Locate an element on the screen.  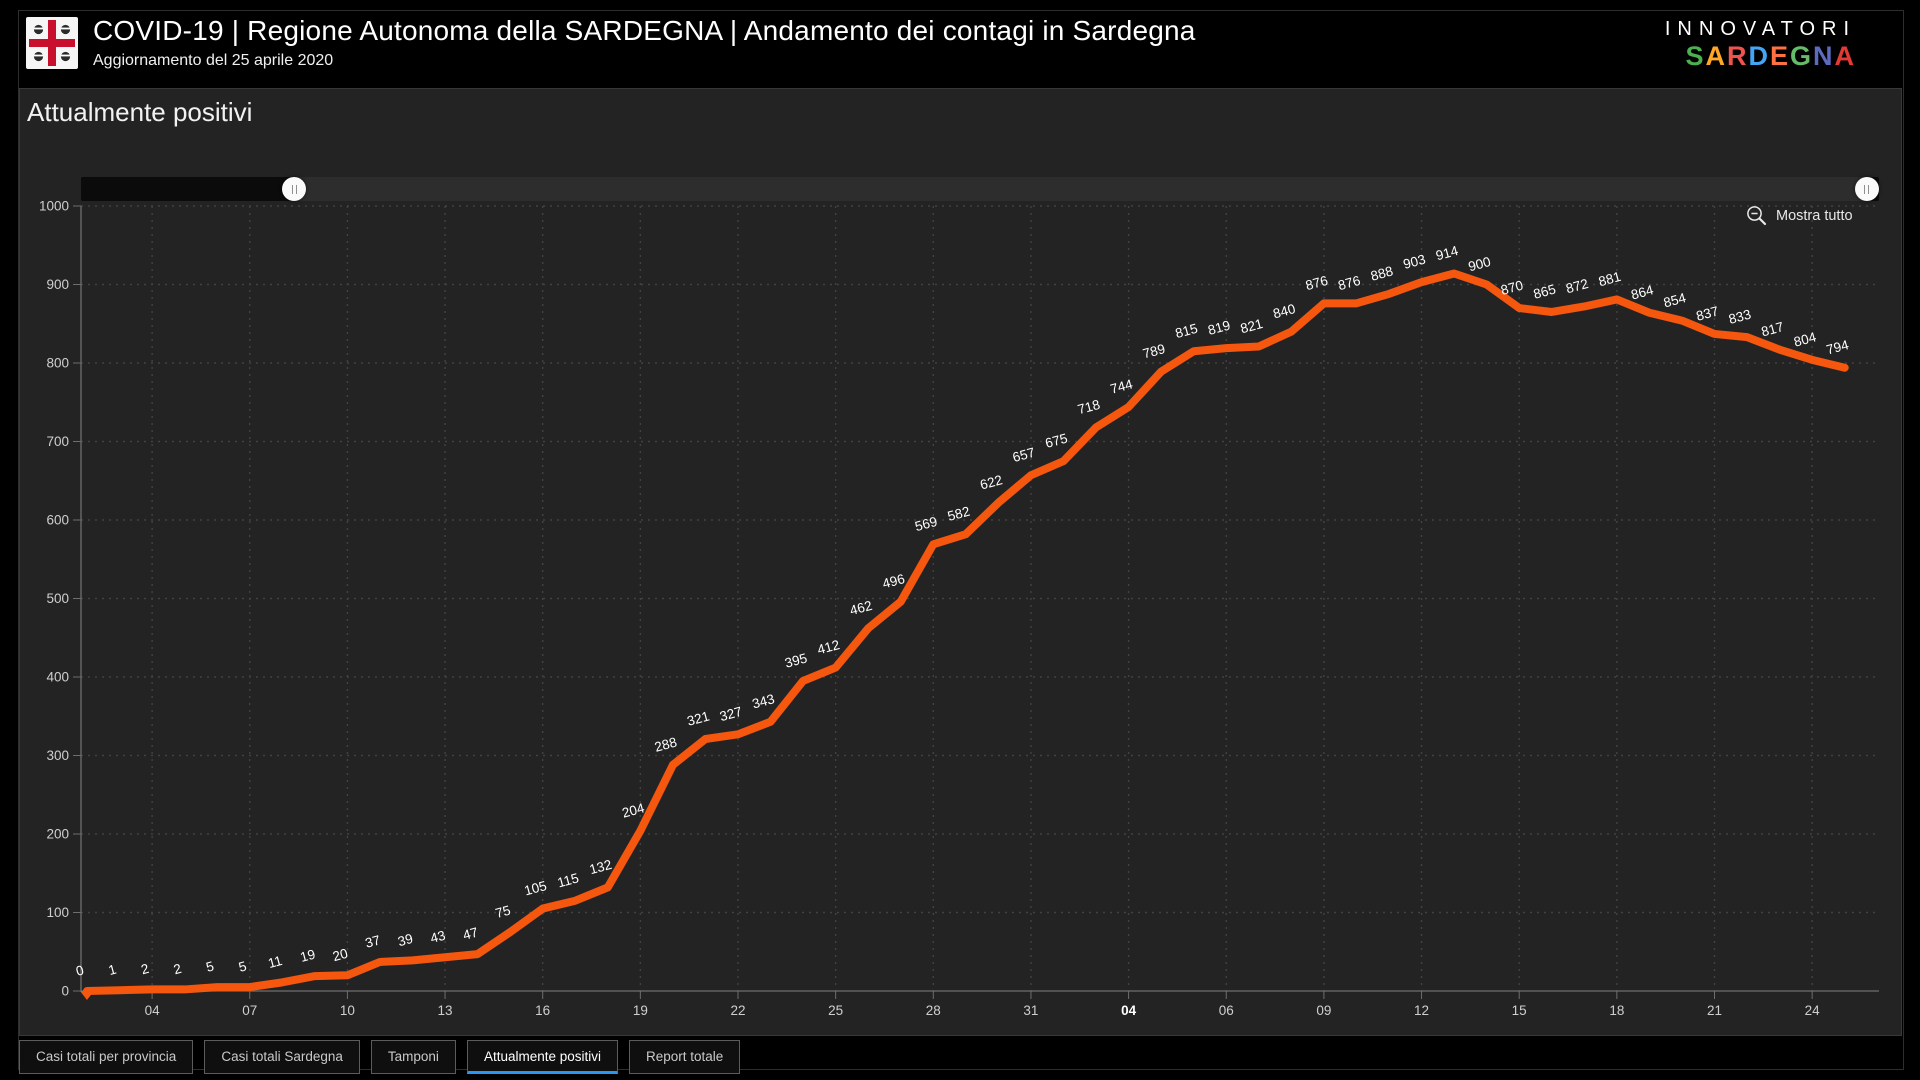
y-axis: 0 100 200 300 400 500 600 700 800 900 1000 is located at coordinates (60, 599).